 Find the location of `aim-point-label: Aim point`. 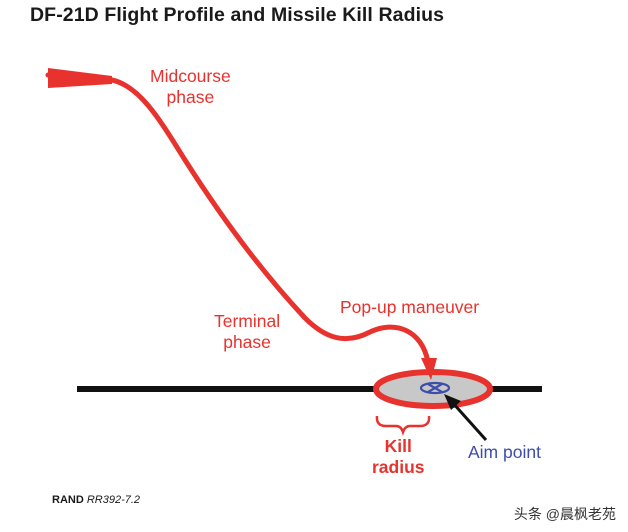

aim-point-label: Aim point is located at coordinates (504, 452).